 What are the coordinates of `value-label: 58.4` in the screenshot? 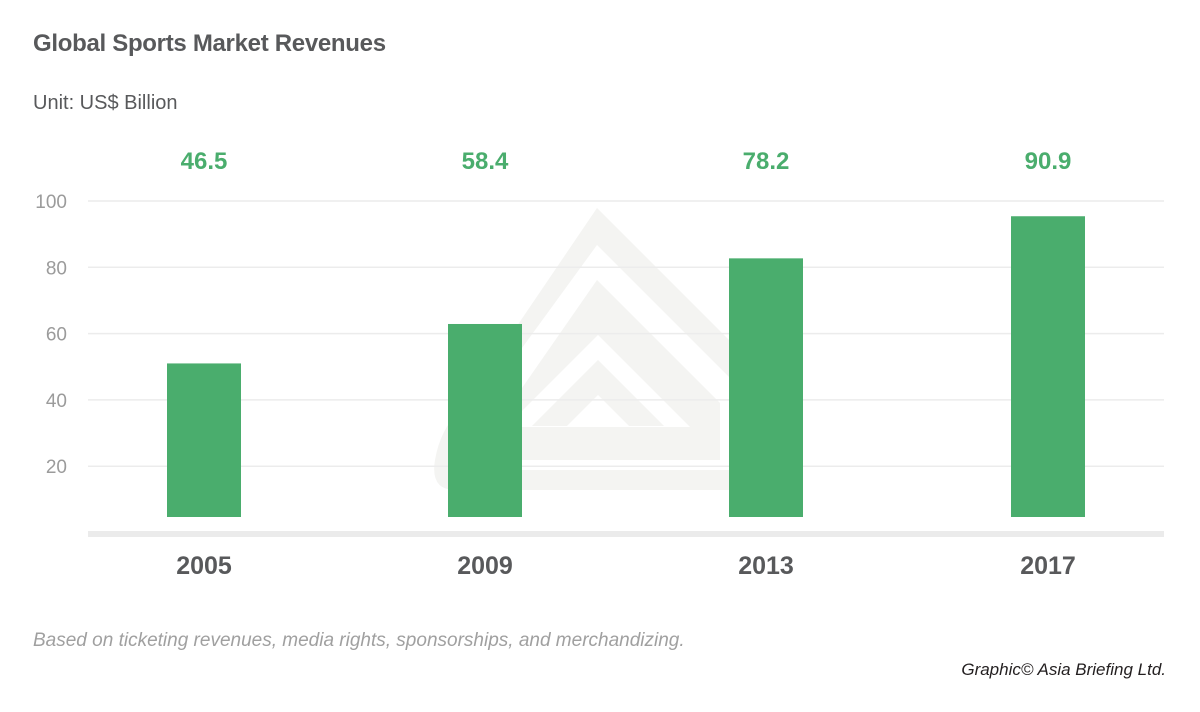 It's located at (485, 161).